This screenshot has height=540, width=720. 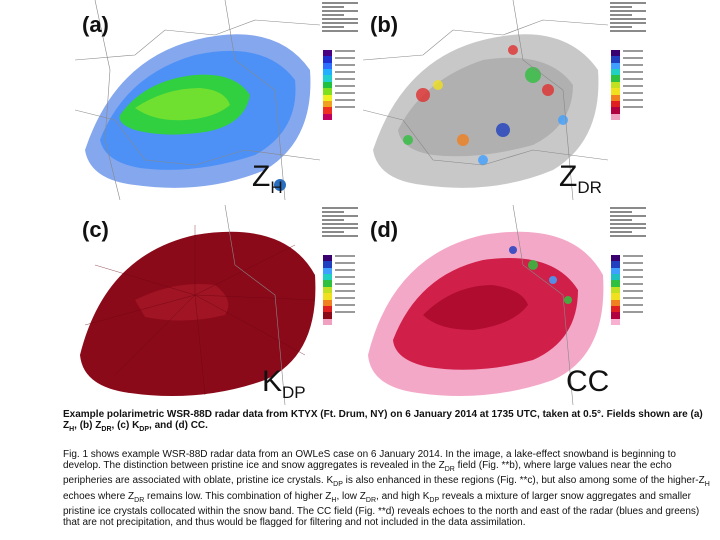 I want to click on legend-side-b, so click(x=628, y=100).